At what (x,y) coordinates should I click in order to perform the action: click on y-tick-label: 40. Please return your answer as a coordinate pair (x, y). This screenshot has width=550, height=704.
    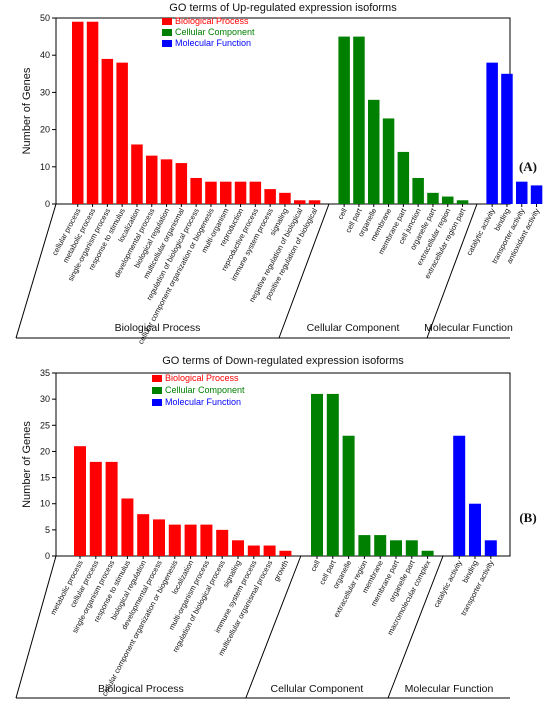
    Looking at the image, I should click on (45, 55).